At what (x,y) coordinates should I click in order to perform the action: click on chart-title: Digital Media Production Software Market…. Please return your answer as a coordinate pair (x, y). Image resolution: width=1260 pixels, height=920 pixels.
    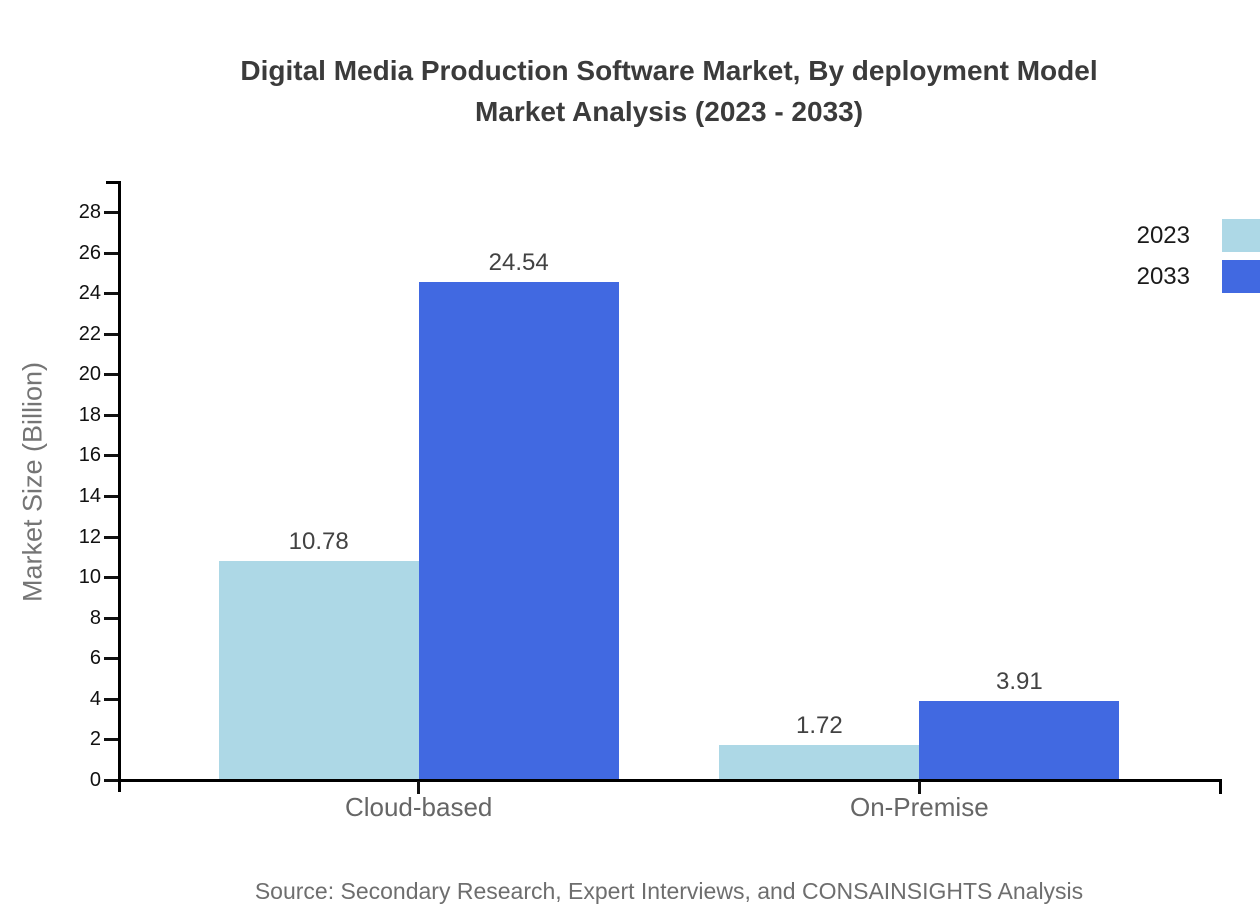
    Looking at the image, I should click on (669, 91).